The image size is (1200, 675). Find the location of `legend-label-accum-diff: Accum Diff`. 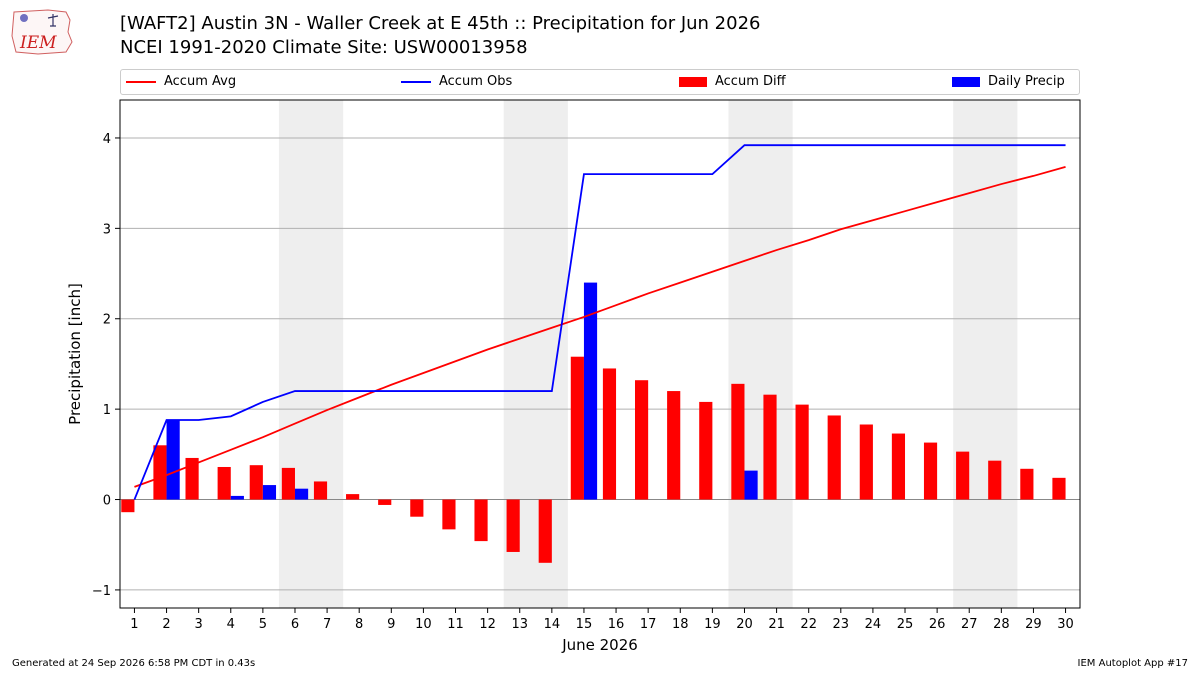

legend-label-accum-diff: Accum Diff is located at coordinates (750, 81).